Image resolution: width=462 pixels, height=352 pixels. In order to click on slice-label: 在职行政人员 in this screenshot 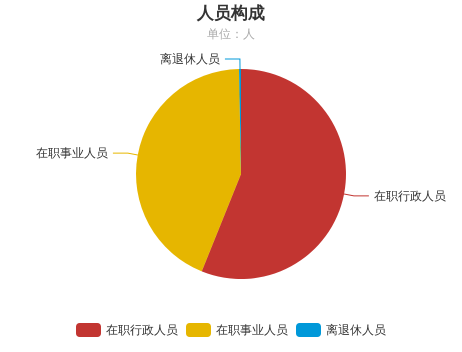, I will do `click(410, 195)`.